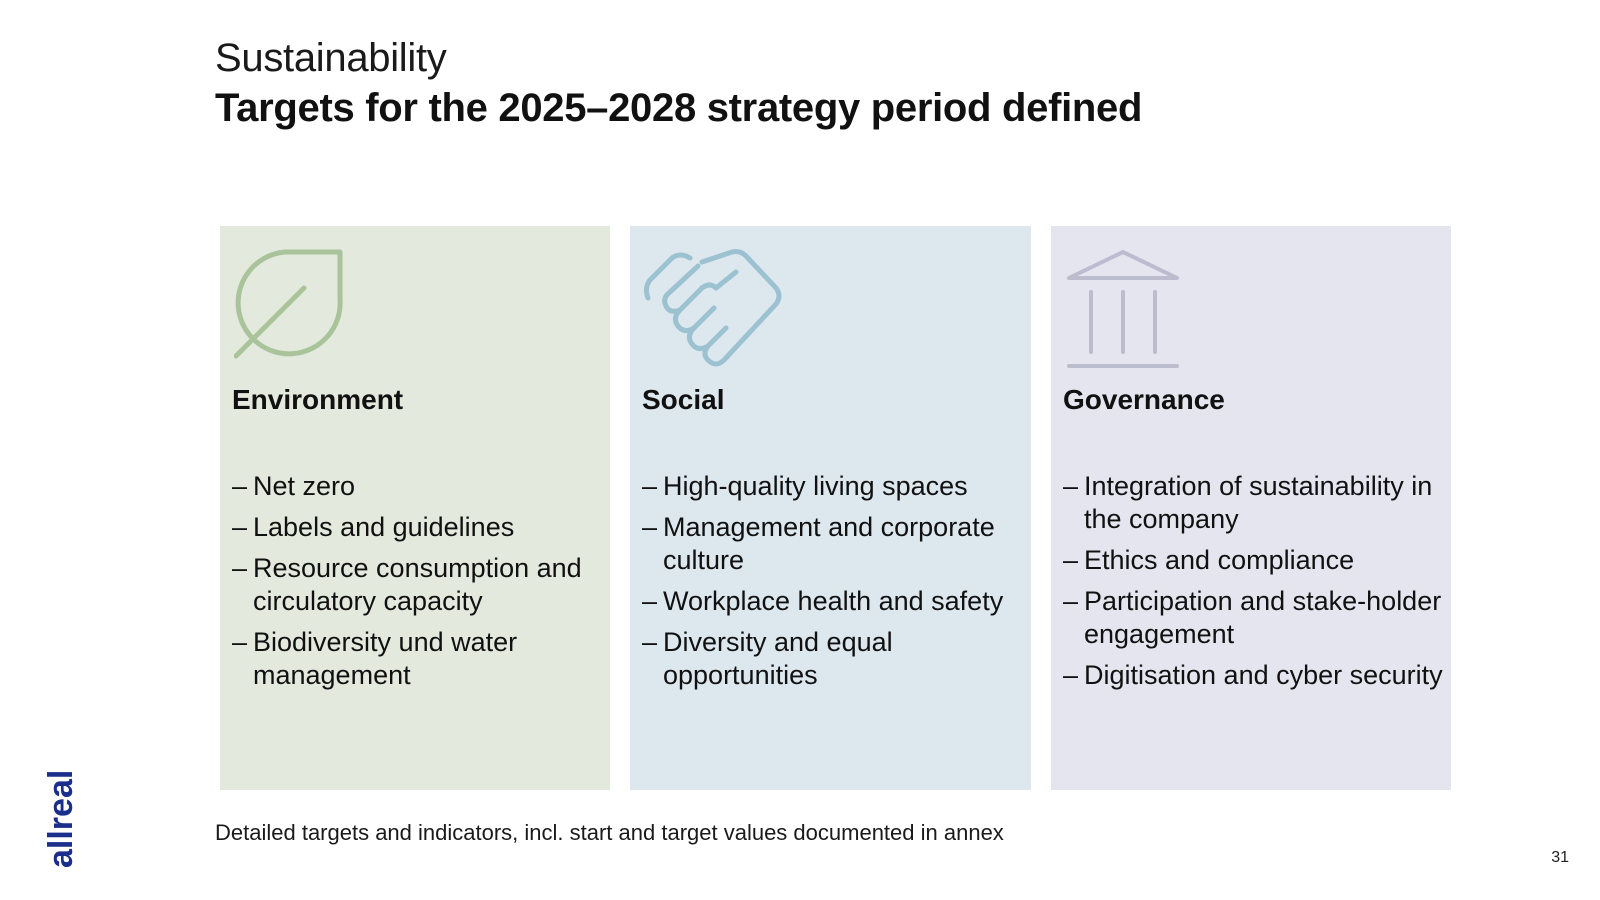 The image size is (1600, 900). What do you see at coordinates (62, 819) in the screenshot?
I see `logo-text: allreal` at bounding box center [62, 819].